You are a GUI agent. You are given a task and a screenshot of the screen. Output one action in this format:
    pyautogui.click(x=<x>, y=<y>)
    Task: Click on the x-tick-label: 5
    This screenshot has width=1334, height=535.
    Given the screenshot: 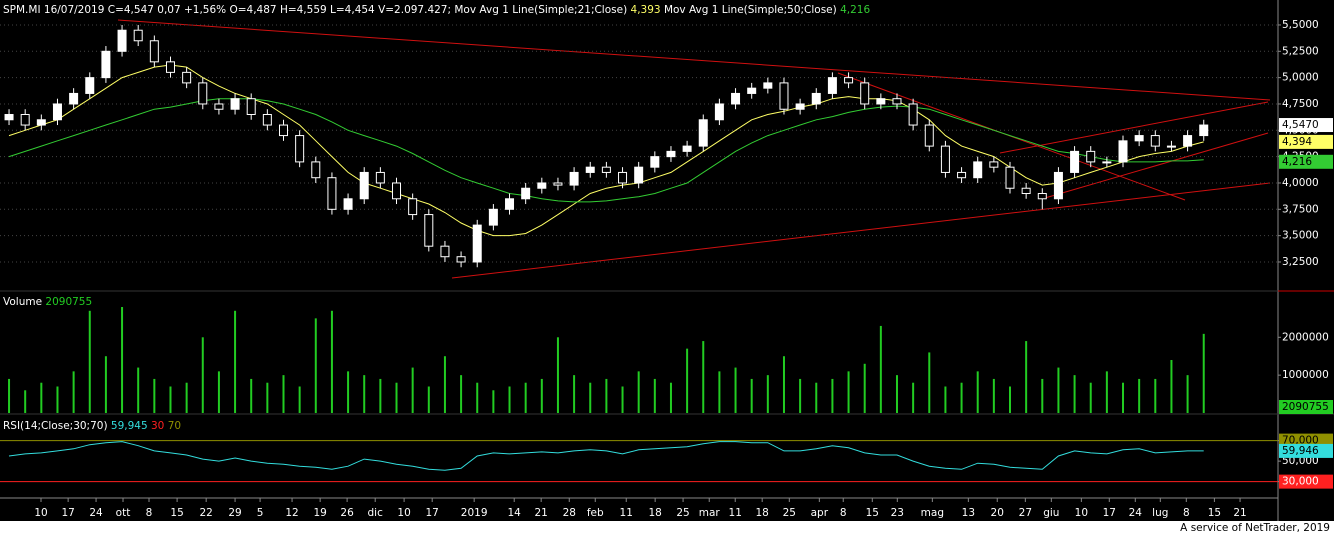 What is the action you would take?
    pyautogui.click(x=260, y=513)
    